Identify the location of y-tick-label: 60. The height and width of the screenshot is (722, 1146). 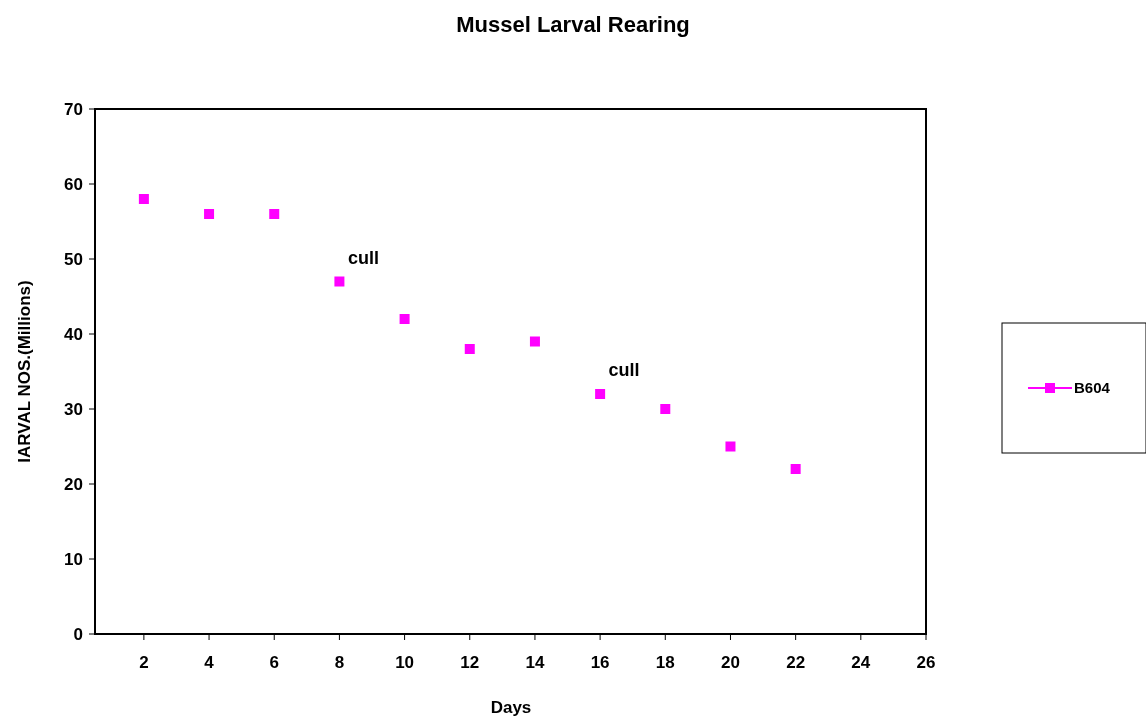
(73, 184).